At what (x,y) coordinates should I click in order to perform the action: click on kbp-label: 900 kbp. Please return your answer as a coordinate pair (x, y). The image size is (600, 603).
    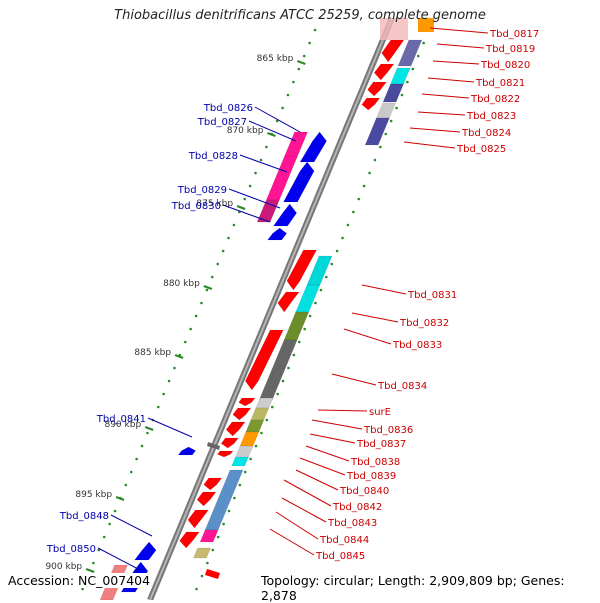
    Looking at the image, I should click on (63, 567).